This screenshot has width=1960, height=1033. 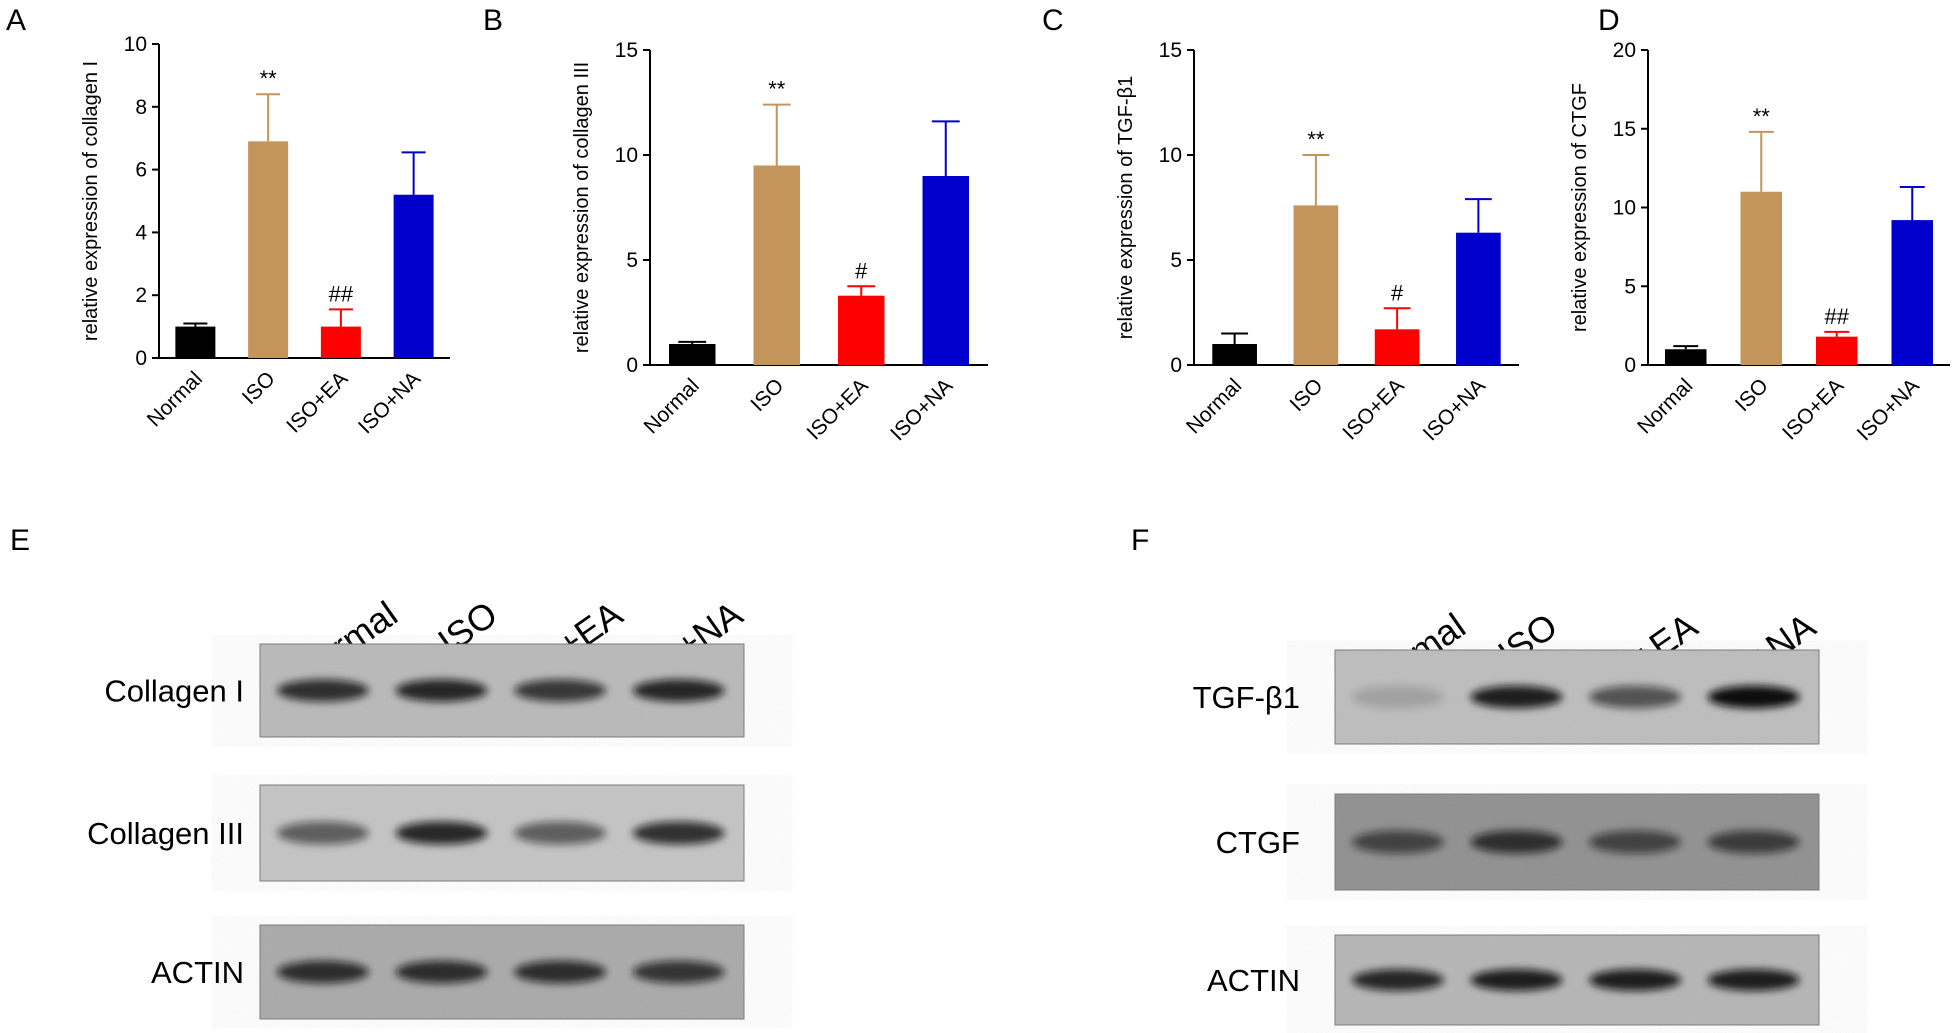 I want to click on panel-label: F, so click(x=1140, y=540).